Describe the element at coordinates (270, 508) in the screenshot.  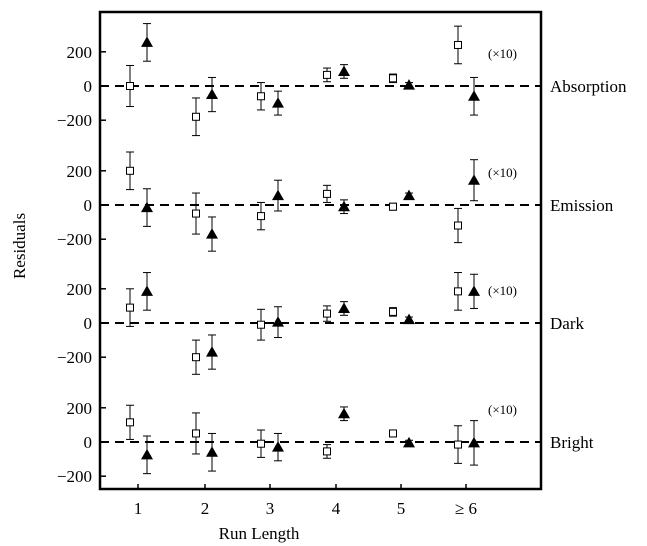
I see `x-tick-label: 3` at that location.